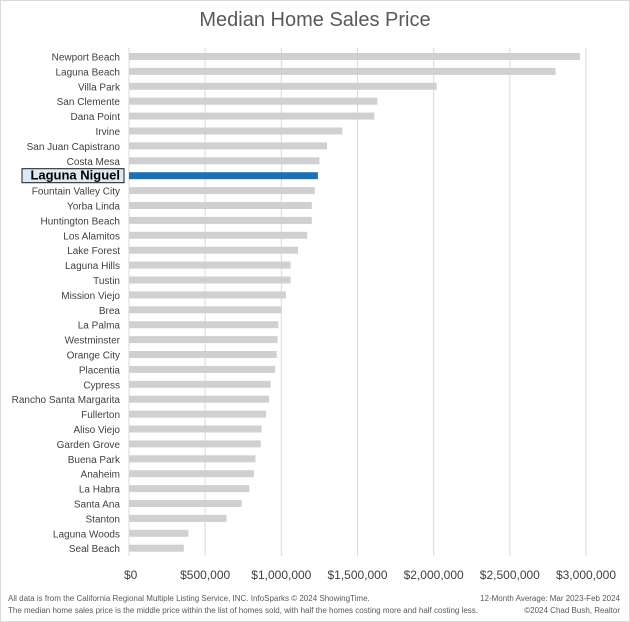 The width and height of the screenshot is (630, 622). I want to click on category-label: Santa Ana, so click(97, 505).